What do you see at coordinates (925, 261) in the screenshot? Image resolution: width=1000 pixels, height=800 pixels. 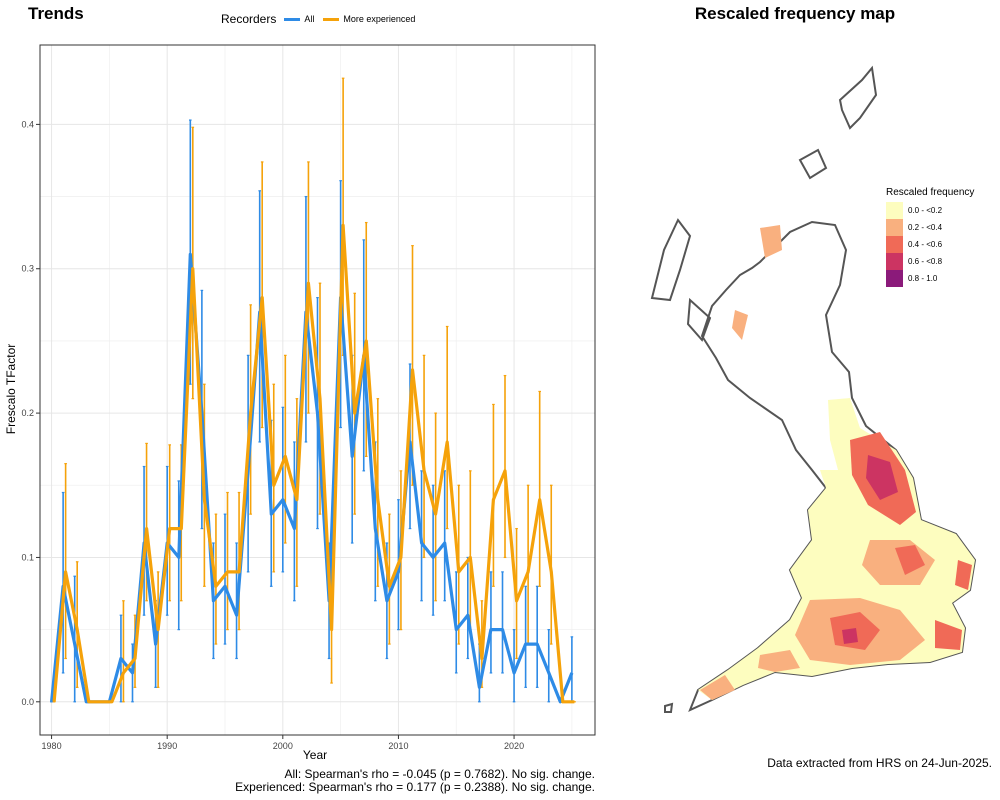 I see `map-legend-label: 0.6 - <0.8` at bounding box center [925, 261].